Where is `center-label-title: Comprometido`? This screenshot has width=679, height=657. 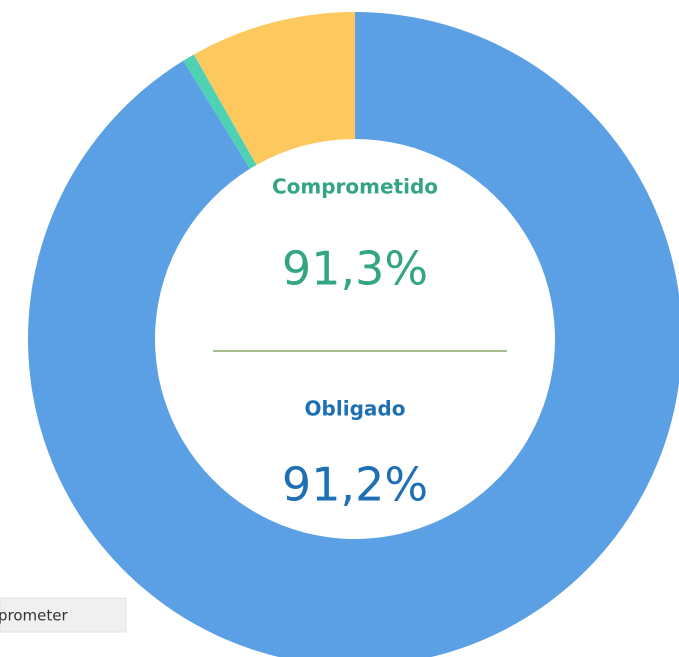
center-label-title: Comprometido is located at coordinates (355, 187).